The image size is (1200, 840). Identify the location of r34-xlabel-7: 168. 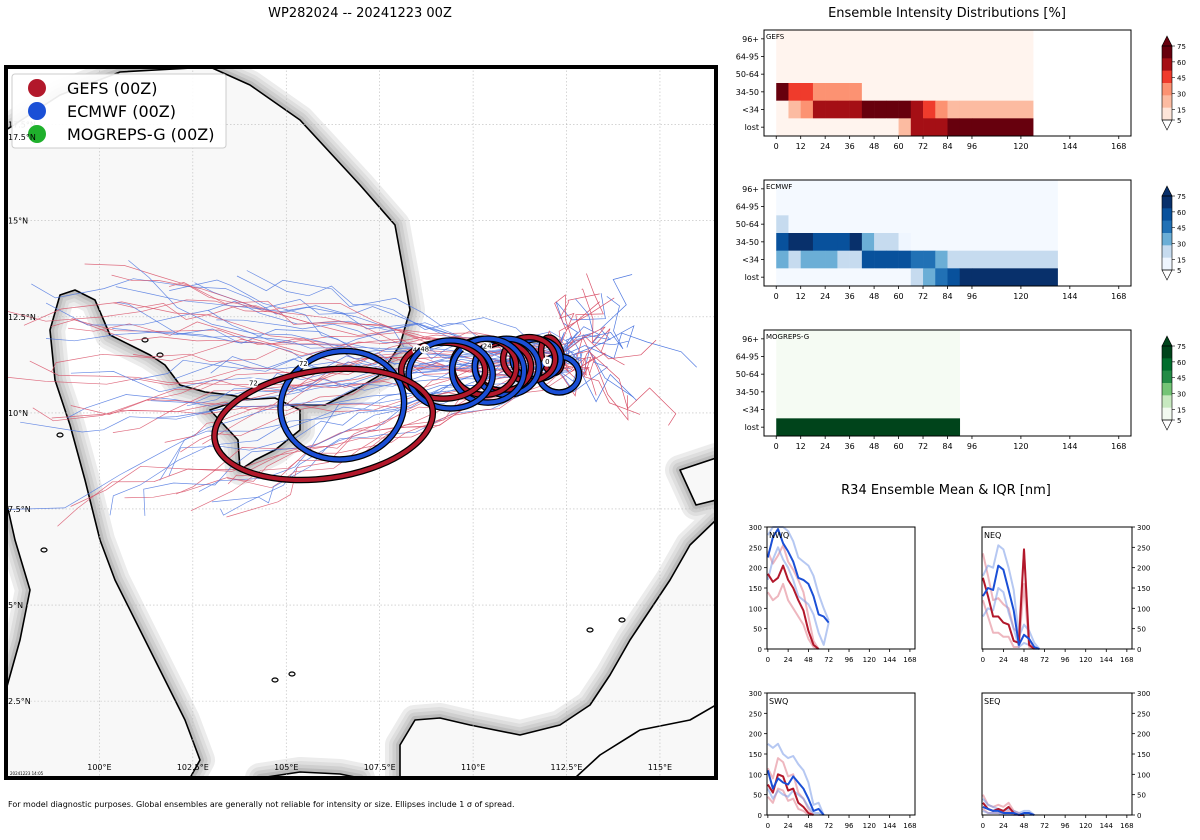
(909, 826).